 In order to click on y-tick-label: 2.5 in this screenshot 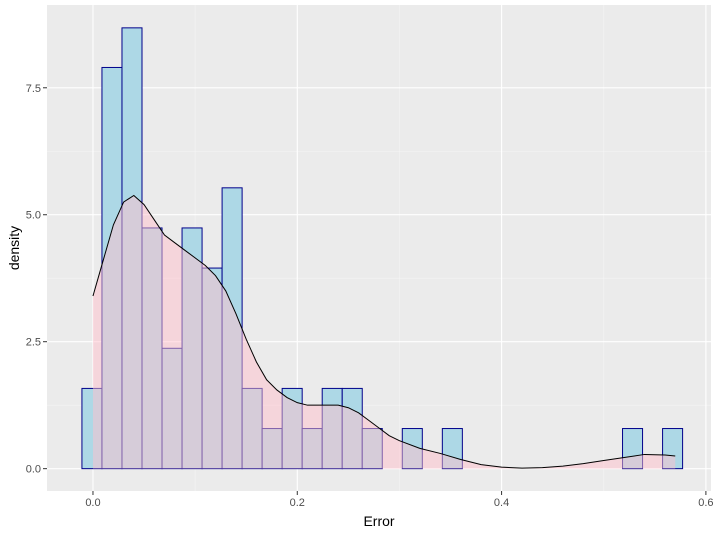, I will do `click(33, 343)`.